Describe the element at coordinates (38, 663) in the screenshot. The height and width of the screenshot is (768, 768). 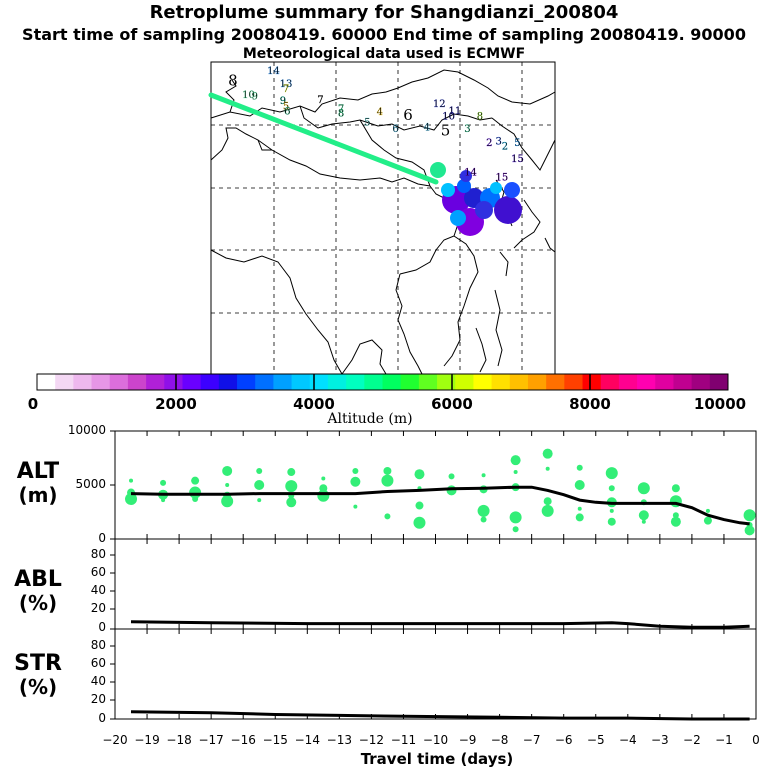
I see `str-panel-label: STR` at that location.